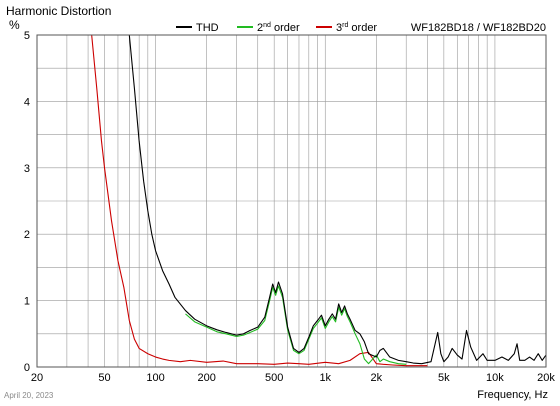 This screenshot has width=560, height=406. I want to click on x-tick-label: 1k, so click(325, 378).